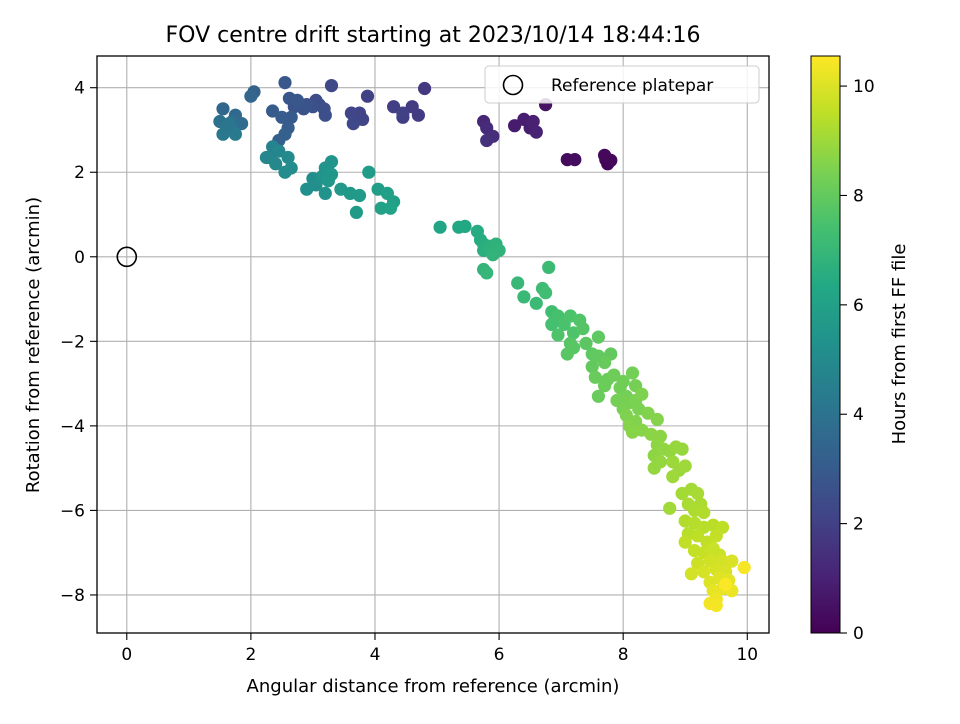 This screenshot has width=960, height=724. I want to click on legend-box, so click(622, 84).